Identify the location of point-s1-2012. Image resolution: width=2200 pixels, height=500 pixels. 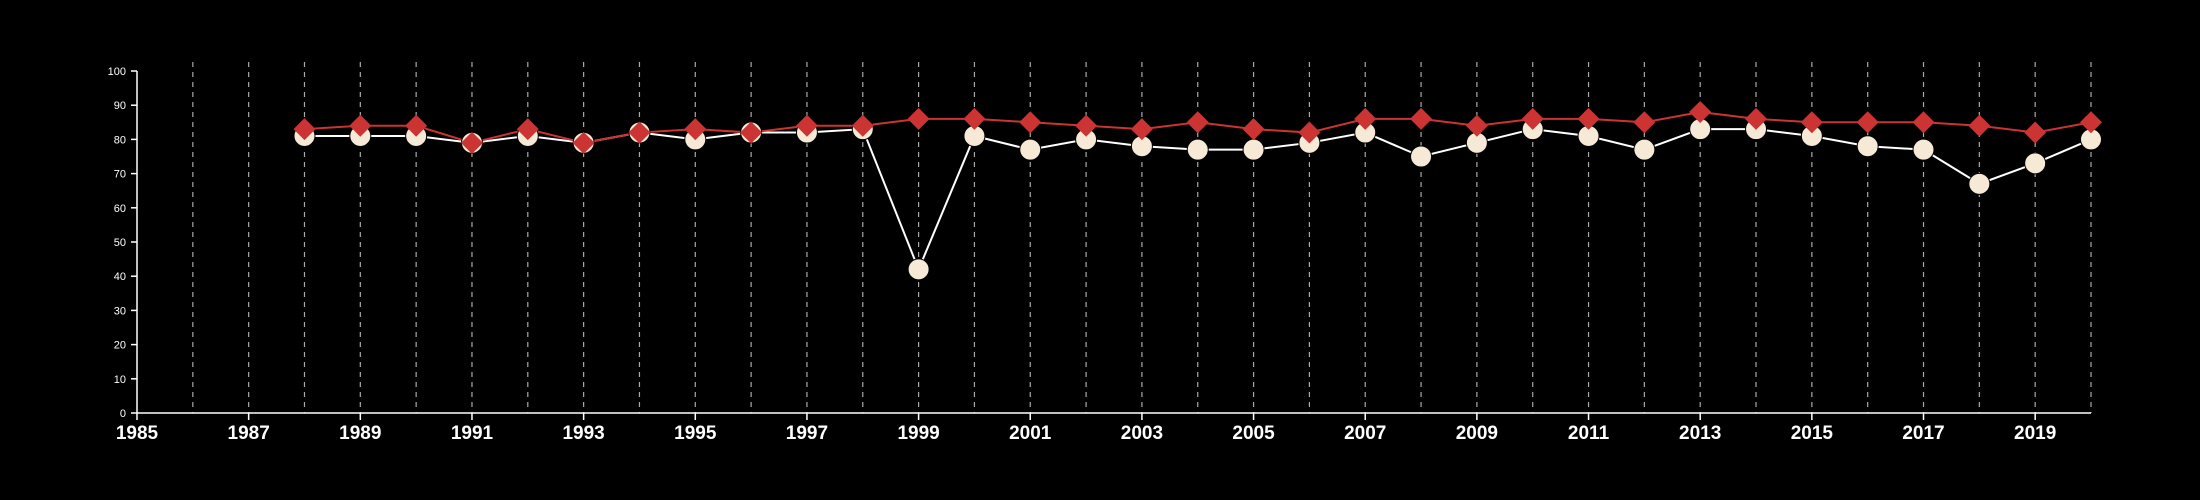
(1644, 149).